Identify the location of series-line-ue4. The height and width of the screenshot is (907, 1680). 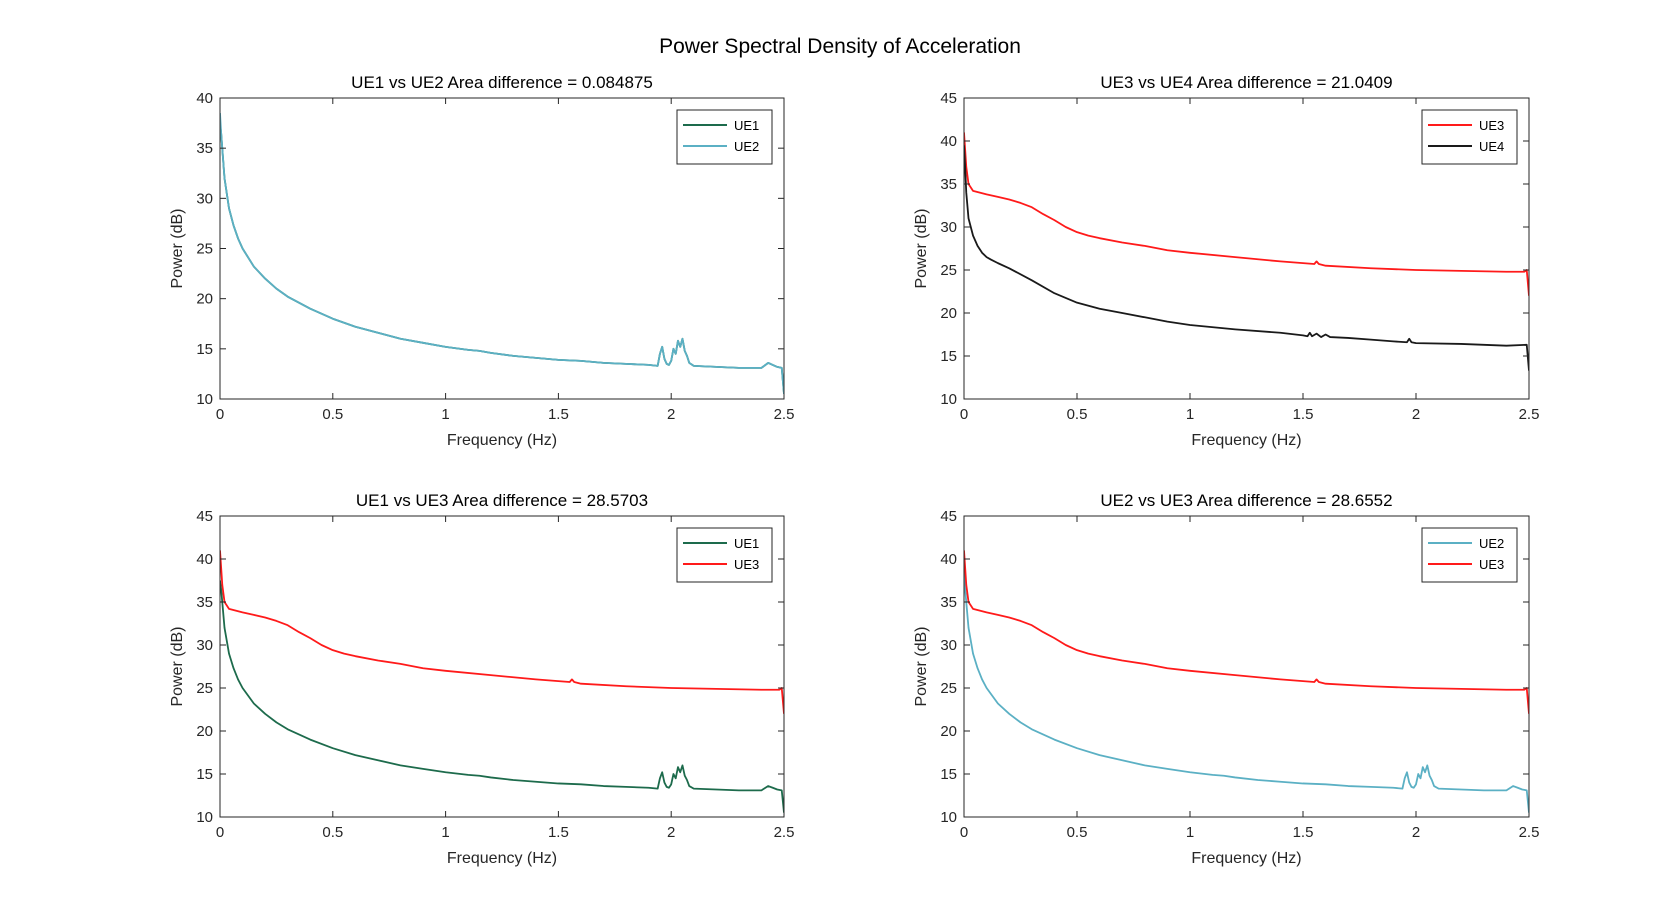
(1246, 258).